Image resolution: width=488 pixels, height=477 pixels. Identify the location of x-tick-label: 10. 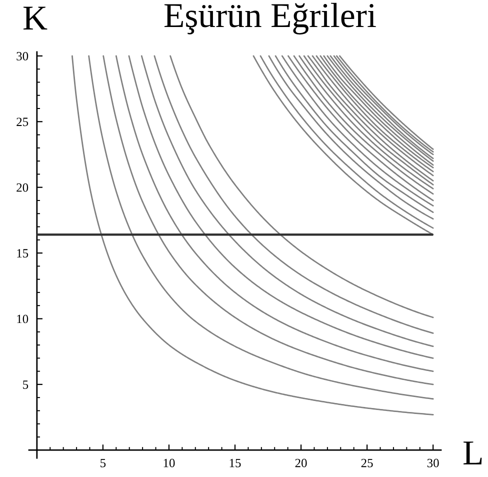
(169, 463).